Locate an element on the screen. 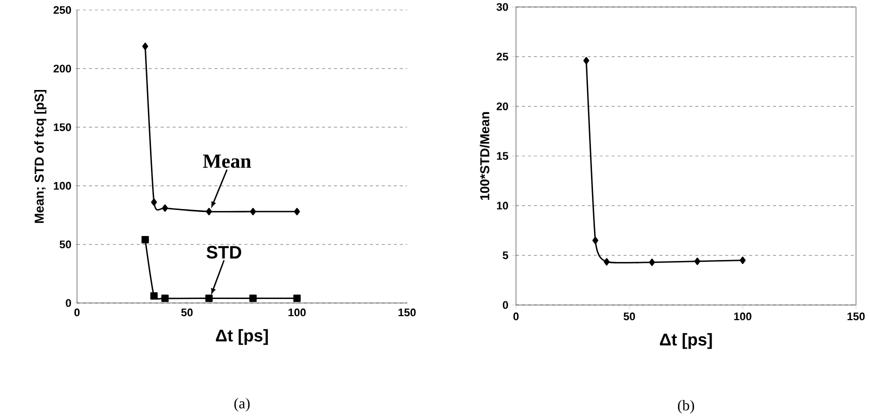  y-tick-label: 150 is located at coordinates (63, 127).